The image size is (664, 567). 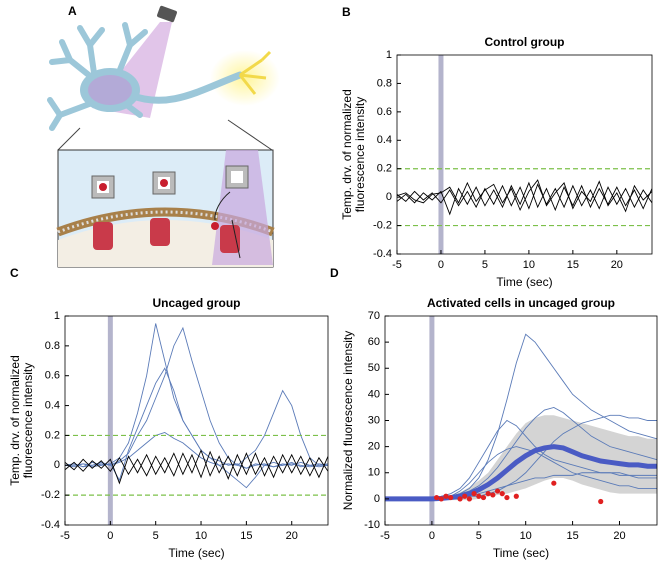 I want to click on panel-label: A, so click(x=72, y=11).